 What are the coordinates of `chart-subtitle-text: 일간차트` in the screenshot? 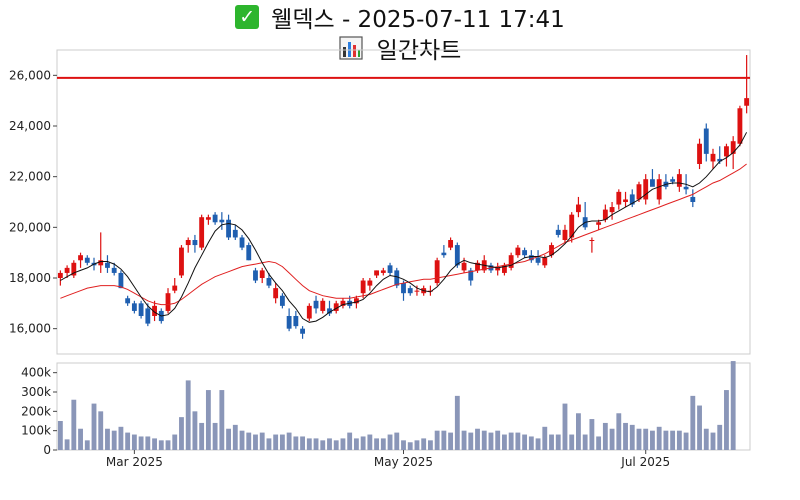 It's located at (419, 51).